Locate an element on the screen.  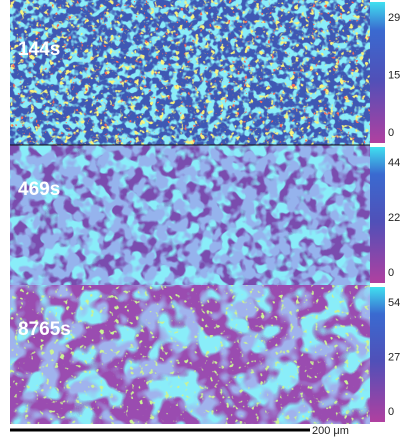
panel-label: 144s is located at coordinates (39, 49).